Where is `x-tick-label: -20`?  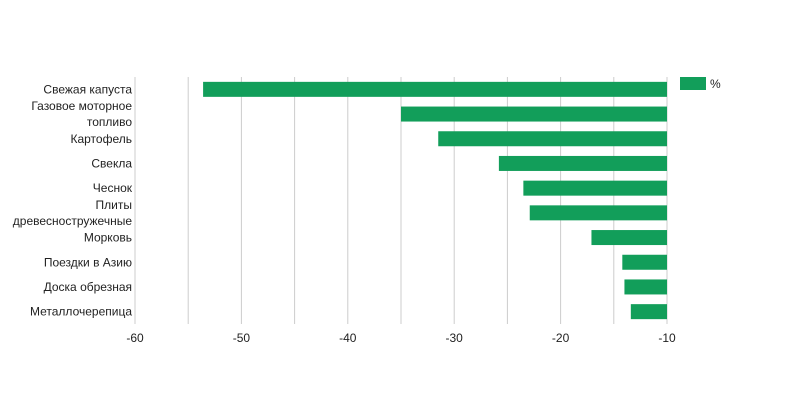
x-tick-label: -20 is located at coordinates (561, 338).